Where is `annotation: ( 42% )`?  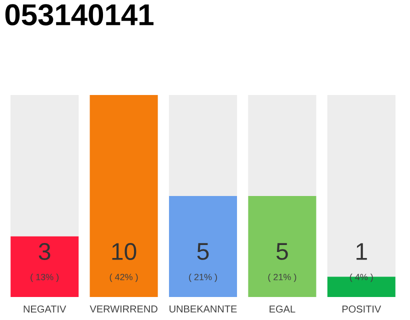
annotation: ( 42% ) is located at coordinates (124, 278).